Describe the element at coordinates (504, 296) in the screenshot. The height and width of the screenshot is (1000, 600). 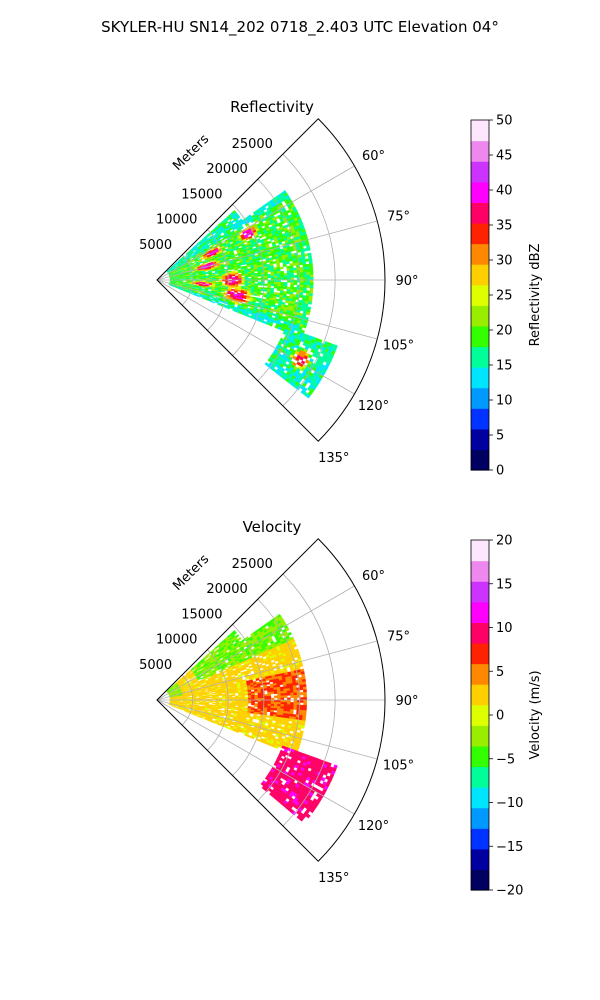
I see `colorbar-tick-label: 25` at that location.